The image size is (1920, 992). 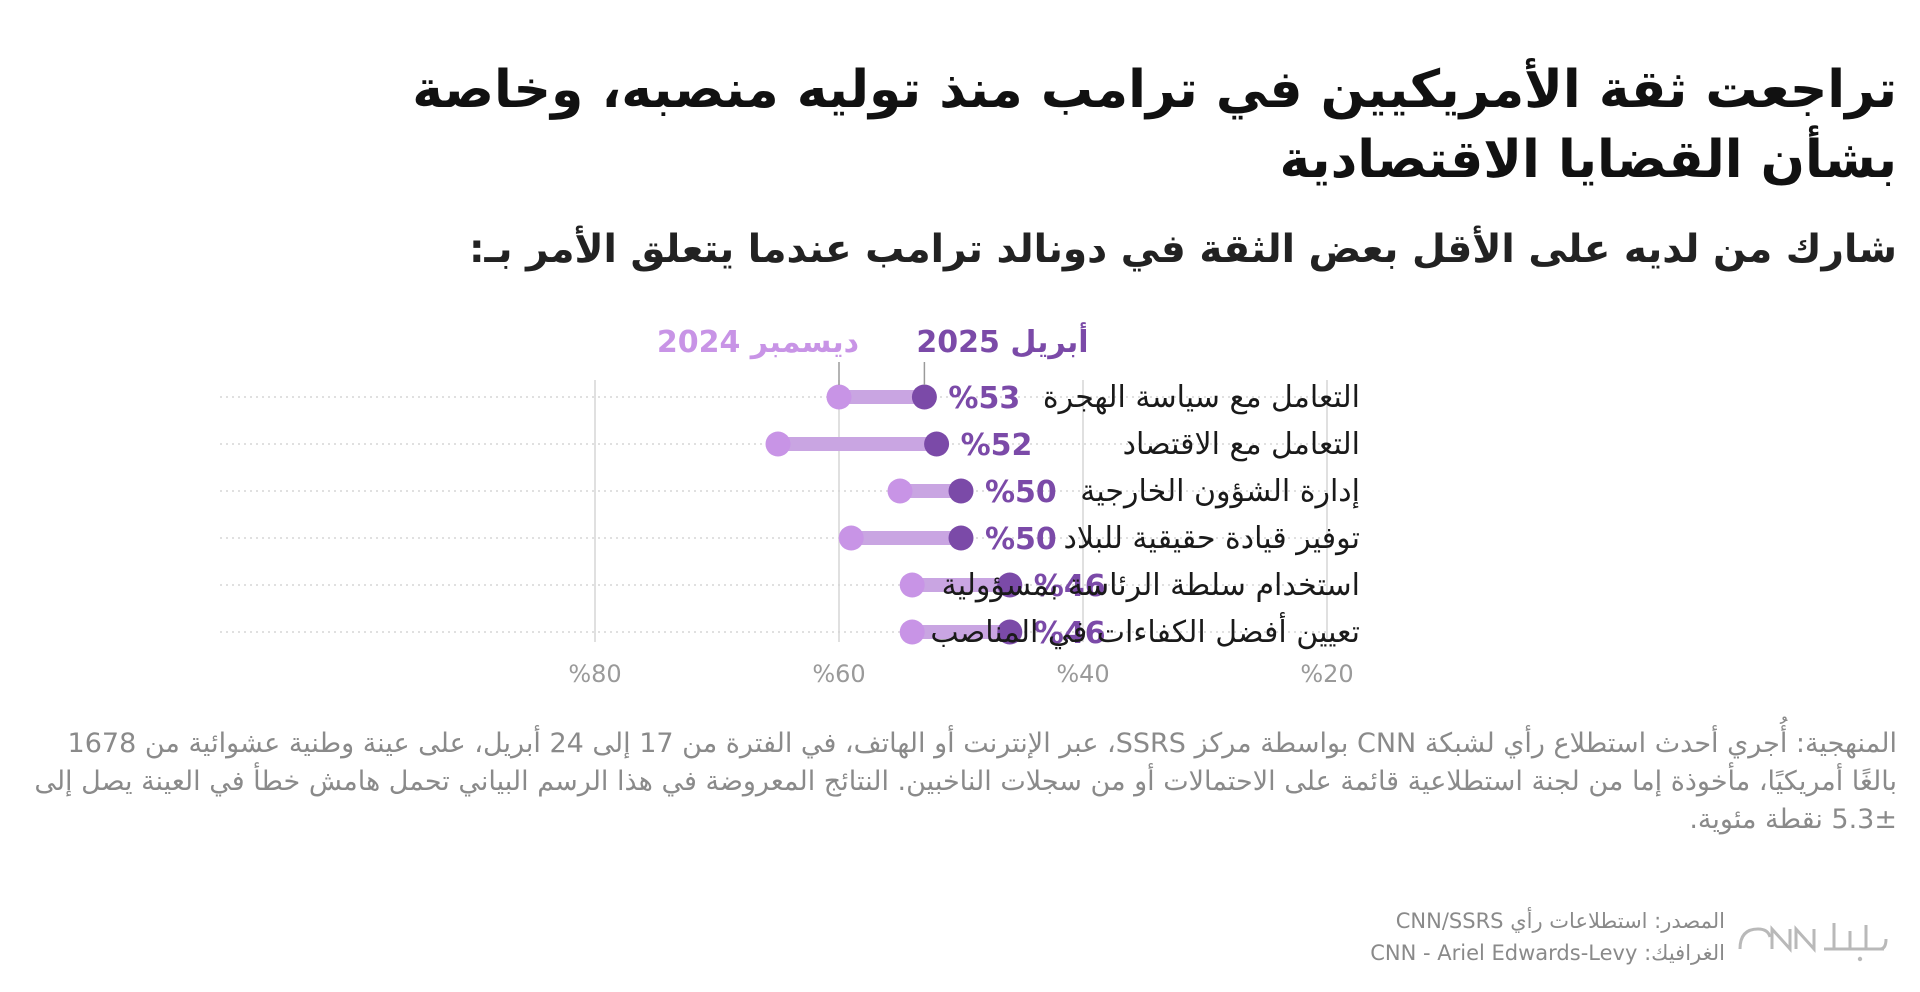 What do you see at coordinates (1151, 585) in the screenshot?
I see `category-label: استخدام سلطة الرئاسة بمسؤولية` at bounding box center [1151, 585].